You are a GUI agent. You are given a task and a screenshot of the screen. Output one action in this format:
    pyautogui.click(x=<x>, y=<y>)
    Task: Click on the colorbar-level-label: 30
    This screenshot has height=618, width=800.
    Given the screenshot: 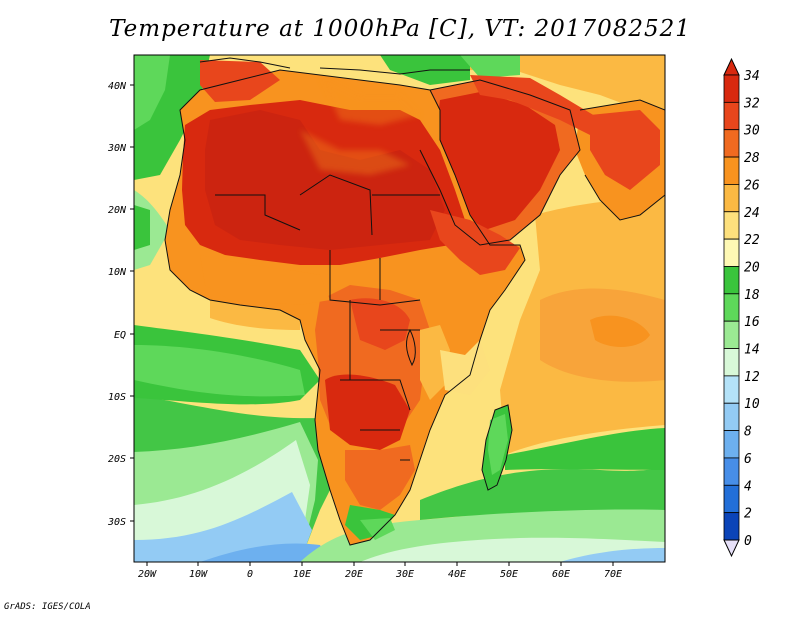 What is the action you would take?
    pyautogui.click(x=751, y=131)
    